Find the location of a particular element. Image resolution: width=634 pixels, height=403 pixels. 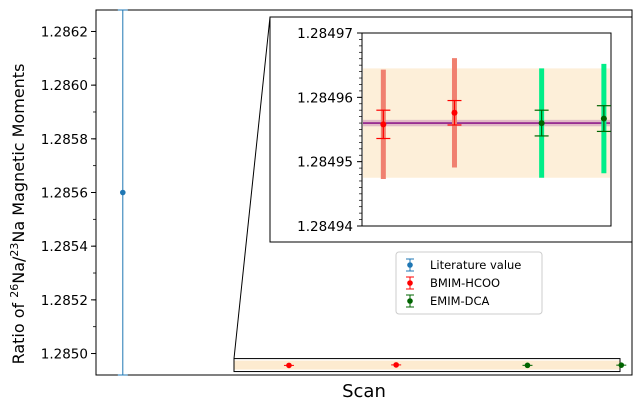

legend-entry: EMIM-DCA is located at coordinates (448, 301).